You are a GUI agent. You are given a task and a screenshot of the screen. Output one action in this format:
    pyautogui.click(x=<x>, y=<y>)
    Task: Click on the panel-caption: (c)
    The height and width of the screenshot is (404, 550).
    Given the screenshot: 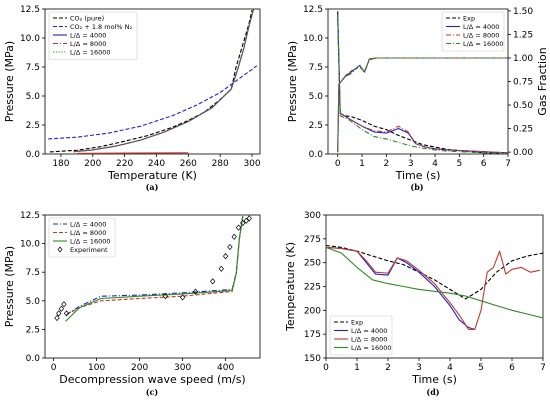 What is the action you would take?
    pyautogui.click(x=152, y=392)
    